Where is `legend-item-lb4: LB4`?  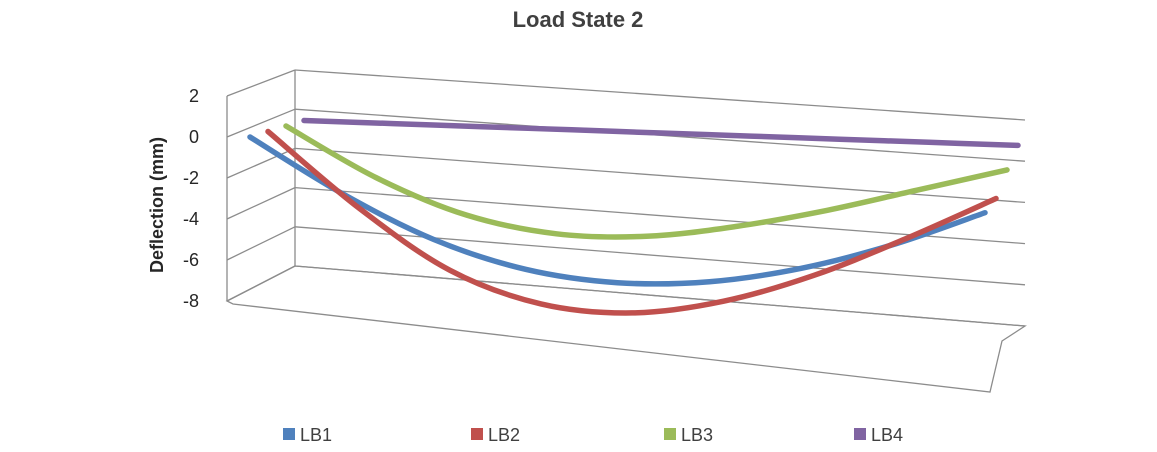 legend-item-lb4: LB4 is located at coordinates (878, 435).